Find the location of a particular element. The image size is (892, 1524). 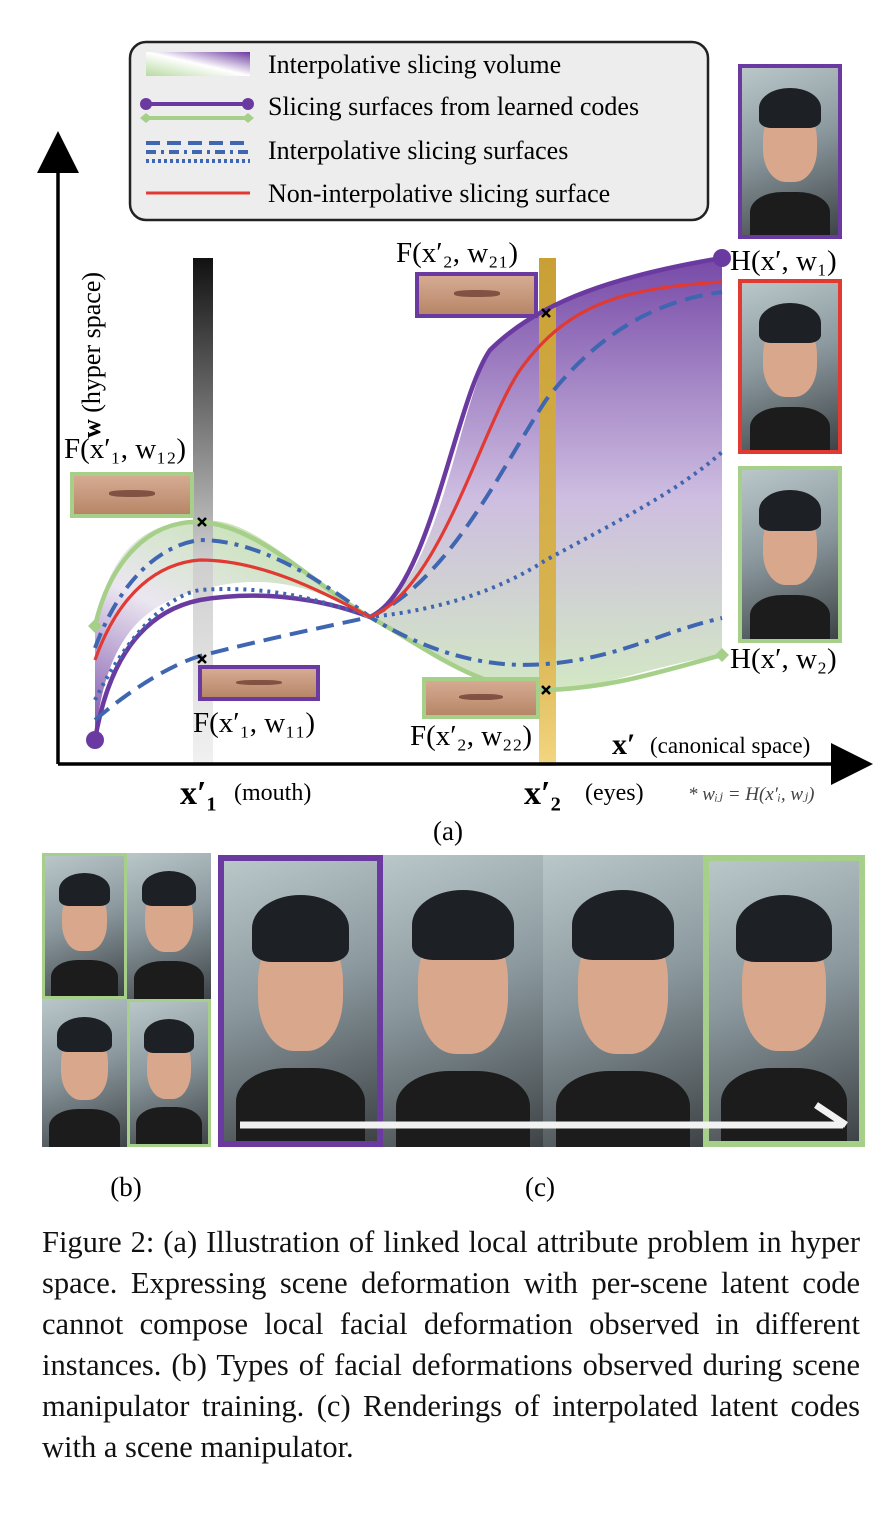

legend-swatch-volume is located at coordinates (198, 64).